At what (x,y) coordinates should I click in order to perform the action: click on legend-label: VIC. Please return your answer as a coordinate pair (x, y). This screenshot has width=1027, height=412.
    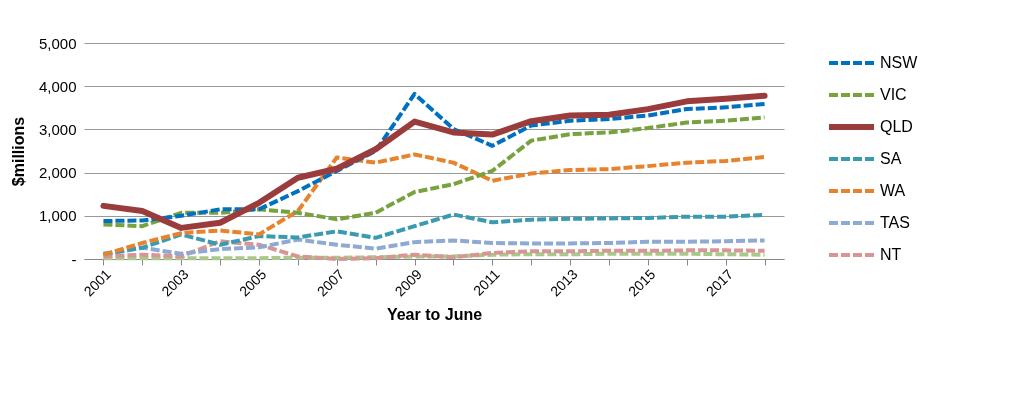
    Looking at the image, I should click on (893, 94).